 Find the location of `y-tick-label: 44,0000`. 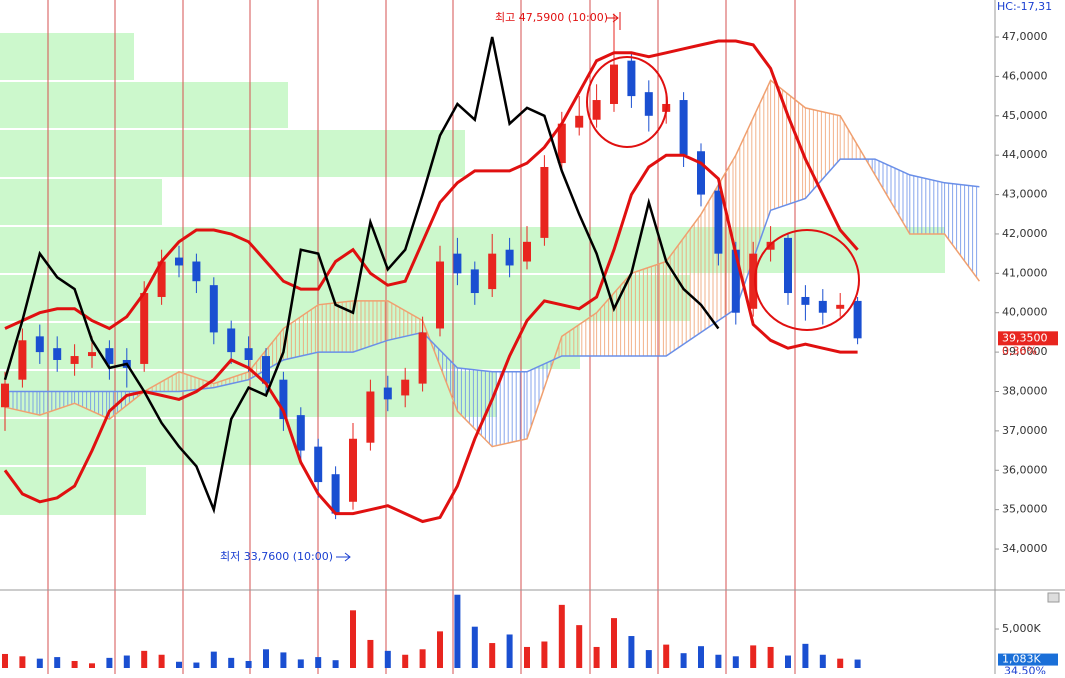

y-tick-label: 44,0000 is located at coordinates (1025, 154).